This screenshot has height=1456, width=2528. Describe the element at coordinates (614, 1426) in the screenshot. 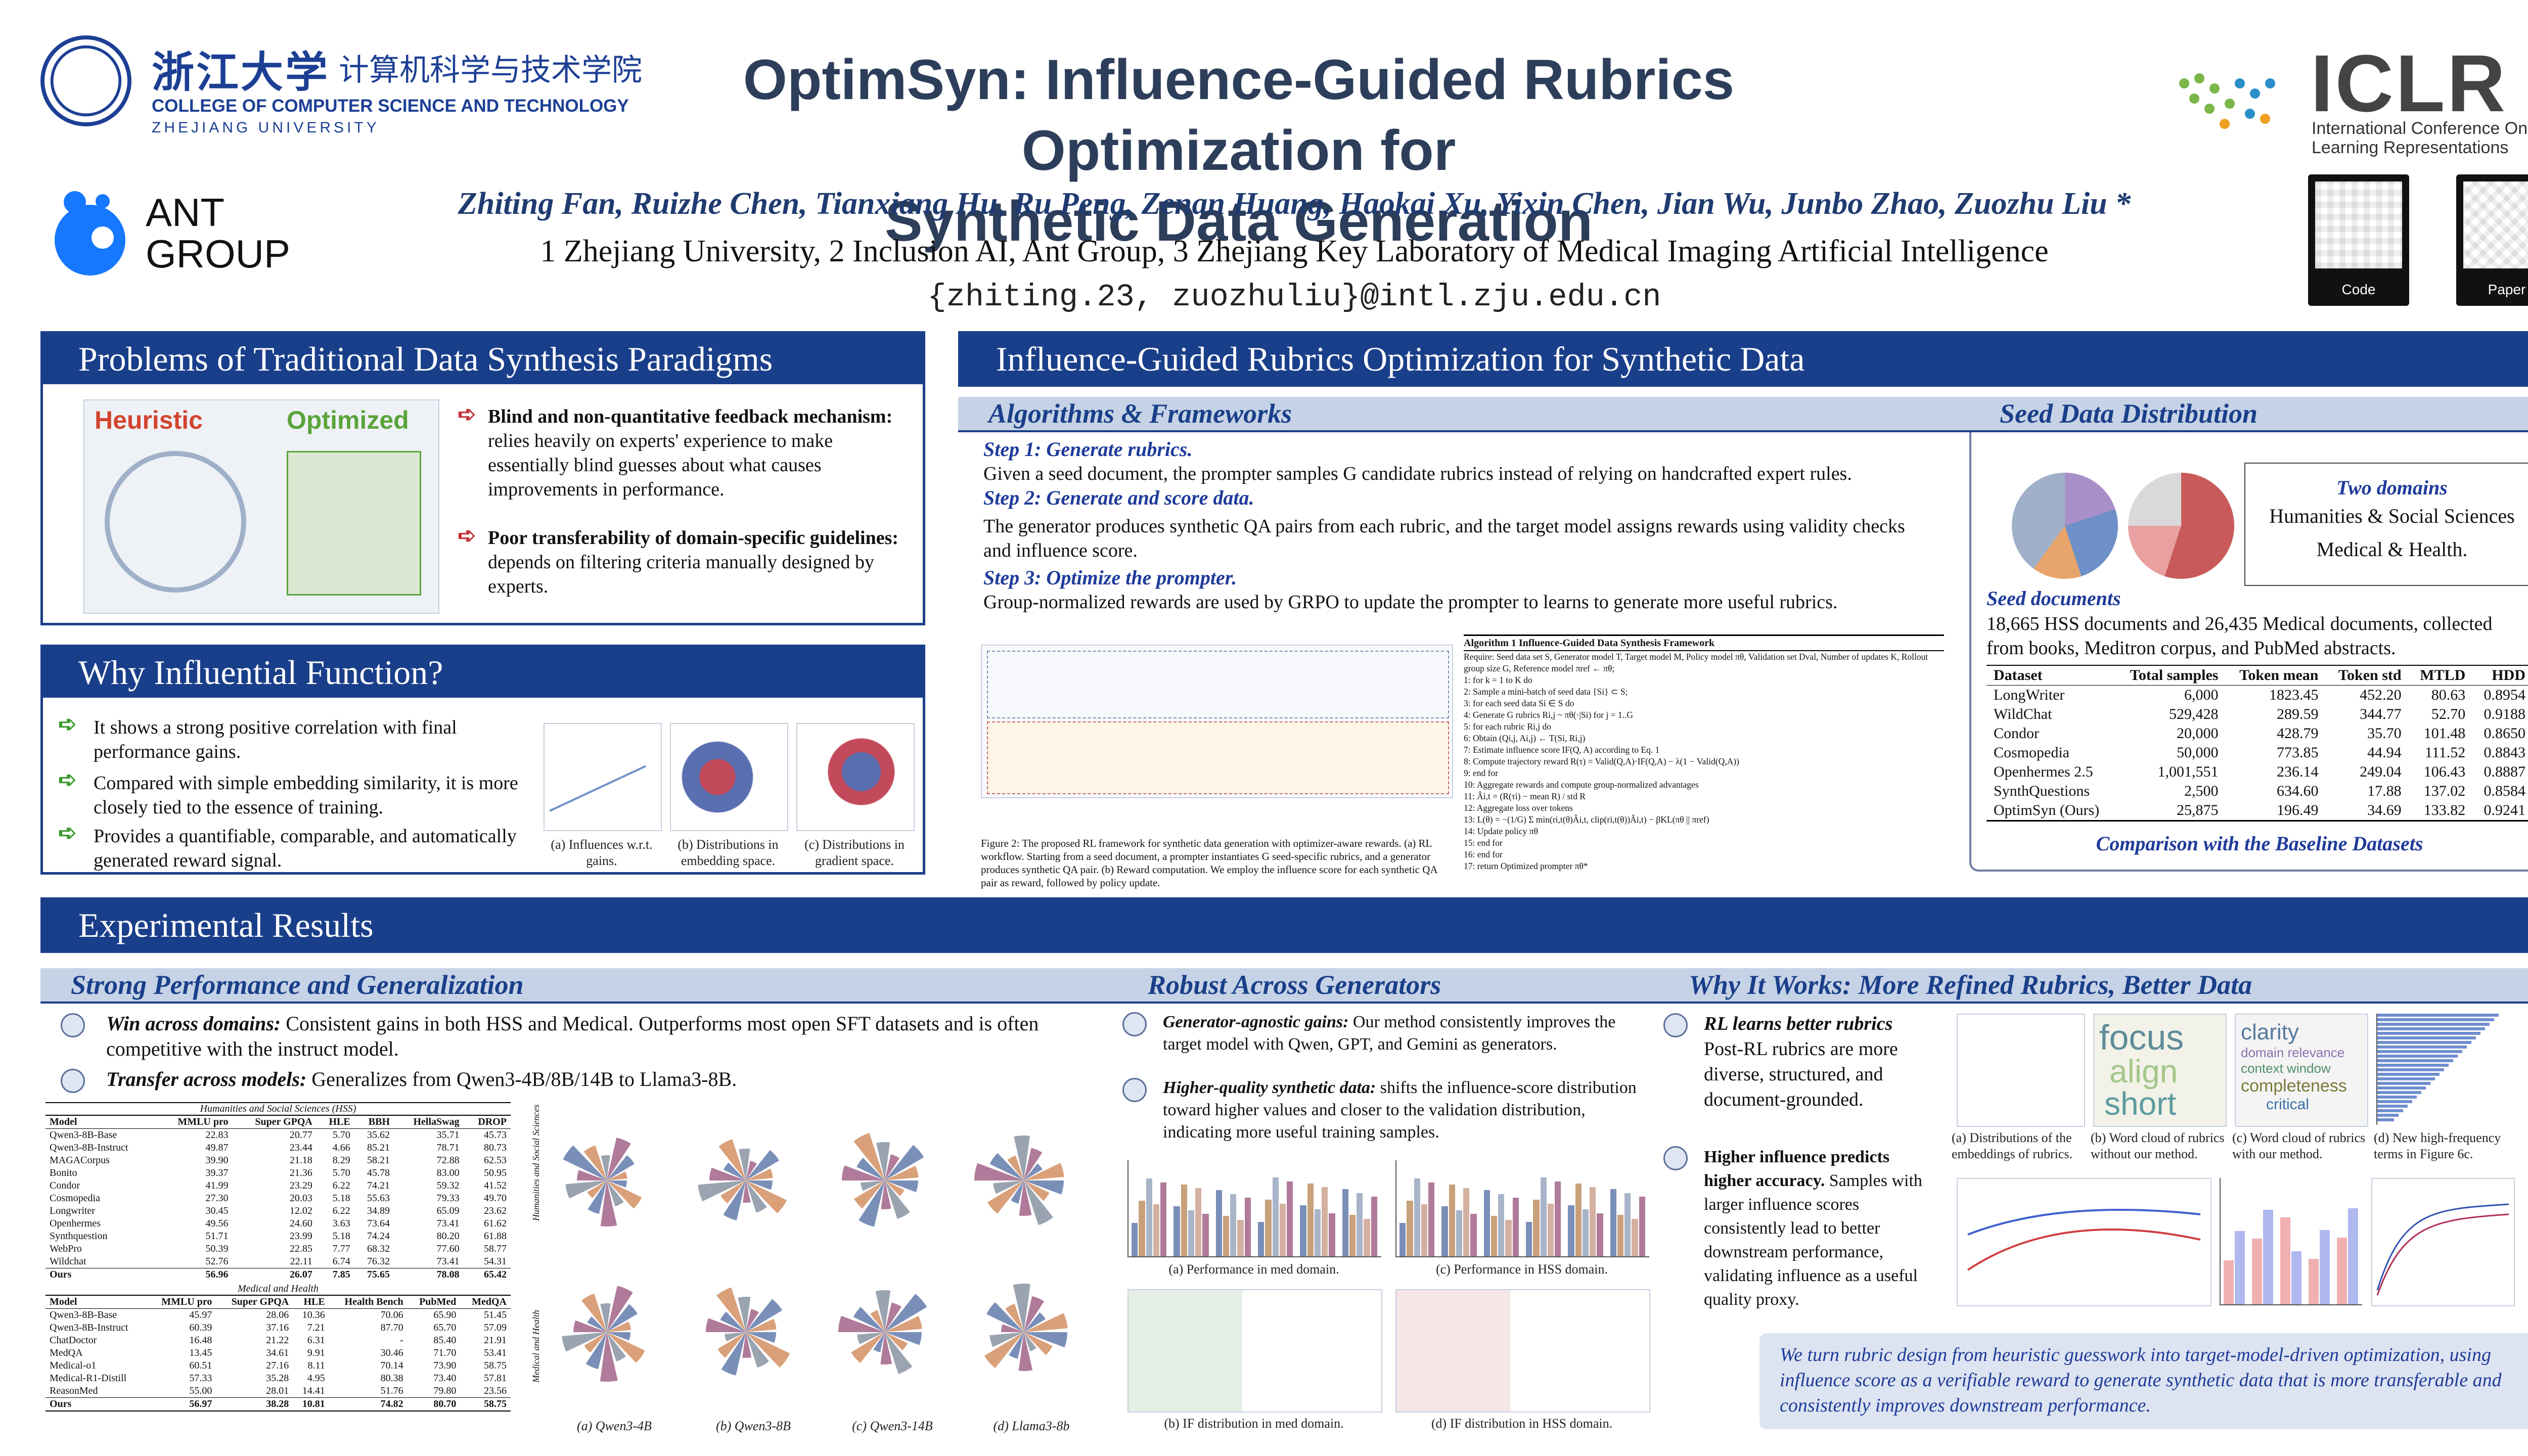

I see `radar-caption-a: (a) Qwen3-4B` at that location.